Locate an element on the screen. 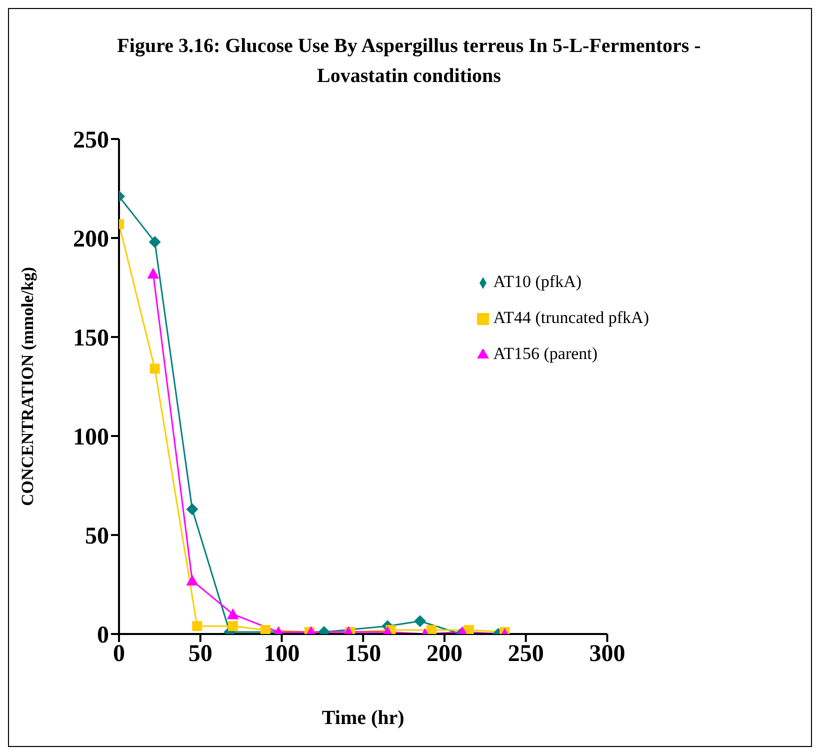 Image resolution: width=820 pixels, height=755 pixels. legend-label: AT156 (parent) is located at coordinates (545, 353).